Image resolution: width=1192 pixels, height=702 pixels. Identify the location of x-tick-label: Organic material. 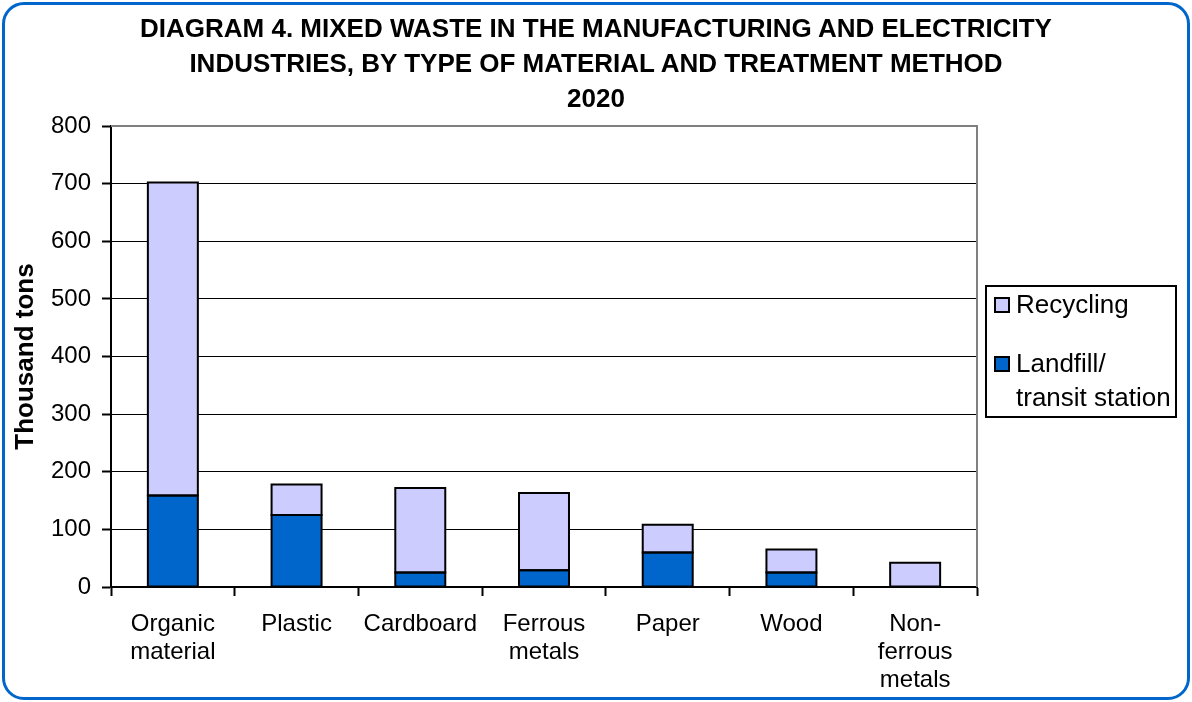
(173, 637).